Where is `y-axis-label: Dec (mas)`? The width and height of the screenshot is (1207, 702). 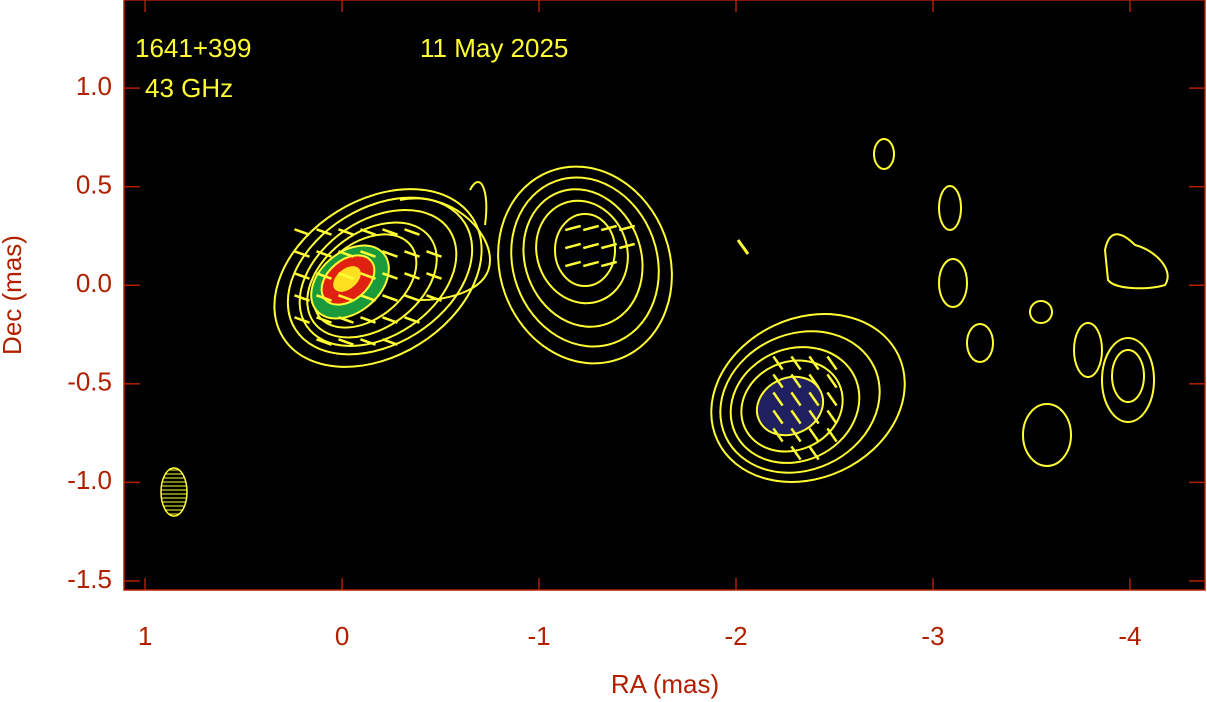
y-axis-label: Dec (mas) is located at coordinates (13, 295).